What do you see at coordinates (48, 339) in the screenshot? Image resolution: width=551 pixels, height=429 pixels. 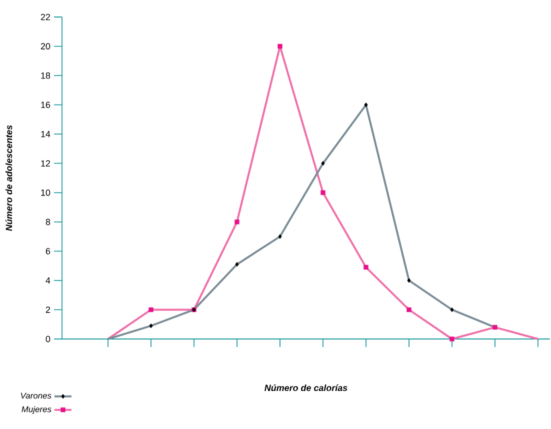 I see `y-tick-label: 0` at bounding box center [48, 339].